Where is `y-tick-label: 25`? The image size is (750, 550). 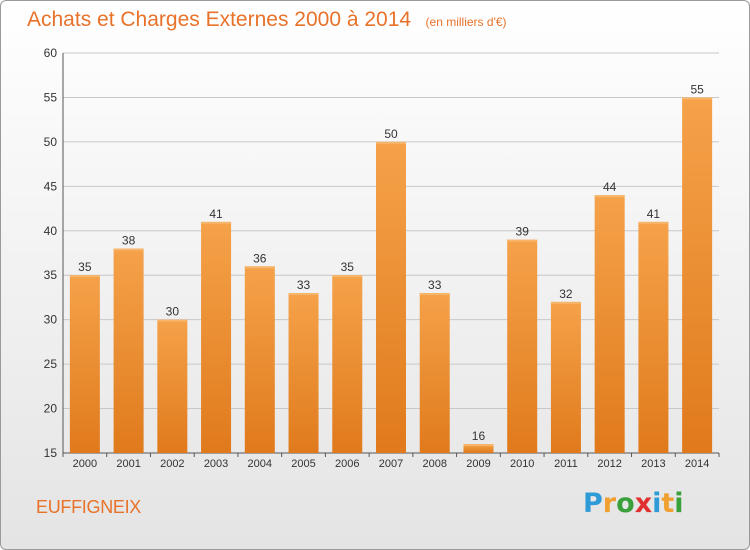
y-tick-label: 25 is located at coordinates (51, 364).